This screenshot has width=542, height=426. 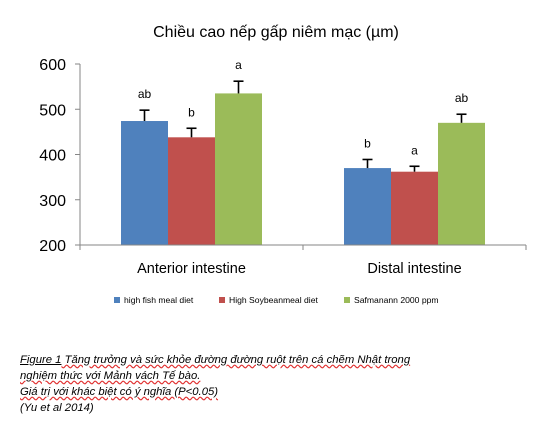 What do you see at coordinates (57, 408) in the screenshot?
I see `caption-line-4: (Yu et al 2014)` at bounding box center [57, 408].